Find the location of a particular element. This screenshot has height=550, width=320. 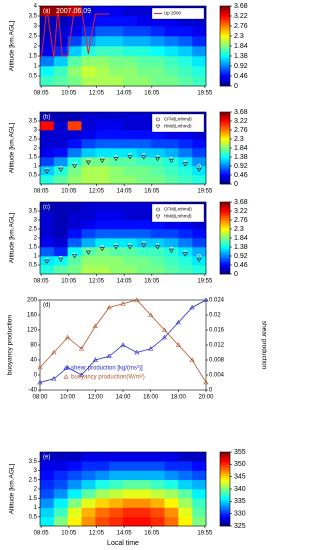

x-tick-label: 19:55 is located at coordinates (205, 282).